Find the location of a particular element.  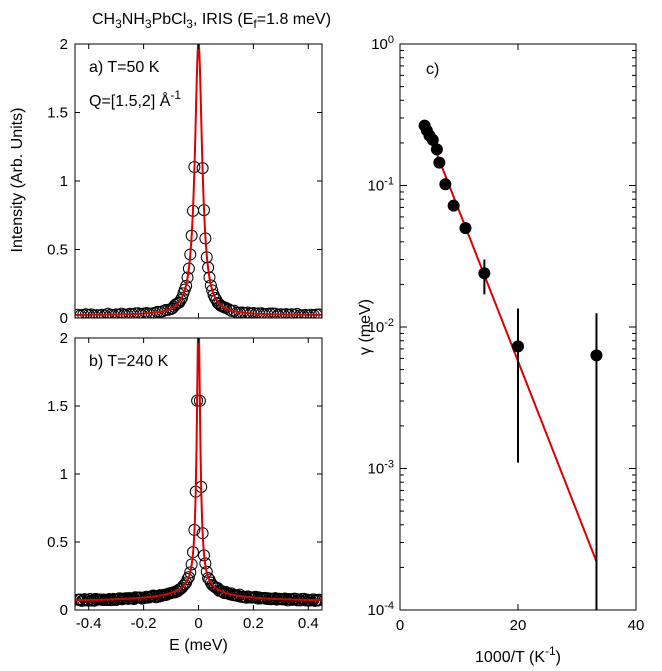

fit-line is located at coordinates (198, 470).